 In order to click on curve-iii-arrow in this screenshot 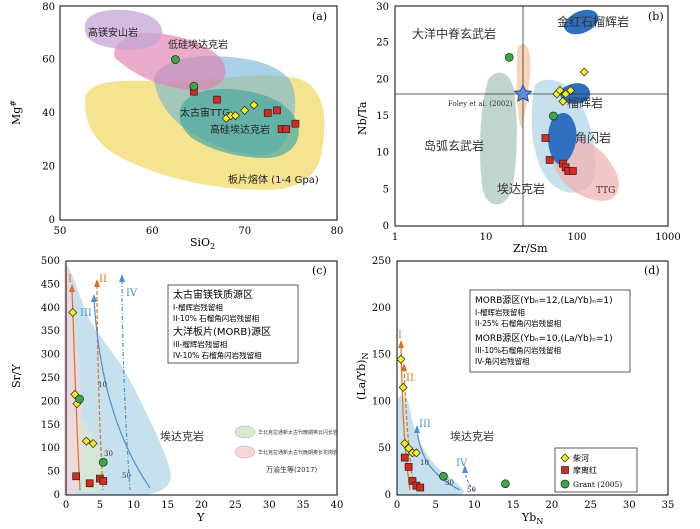, I will do `click(94, 298)`.